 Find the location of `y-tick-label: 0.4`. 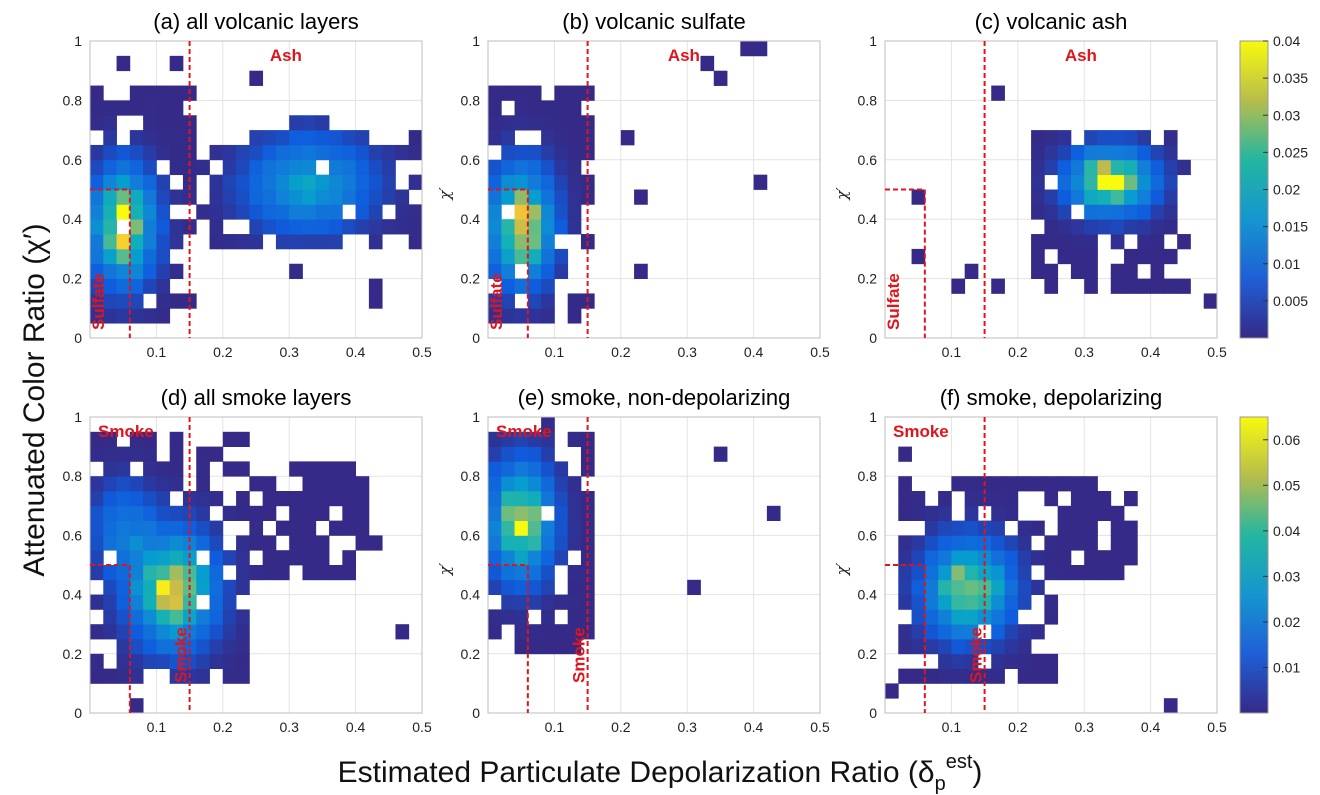

y-tick-label: 0.4 is located at coordinates (471, 219).